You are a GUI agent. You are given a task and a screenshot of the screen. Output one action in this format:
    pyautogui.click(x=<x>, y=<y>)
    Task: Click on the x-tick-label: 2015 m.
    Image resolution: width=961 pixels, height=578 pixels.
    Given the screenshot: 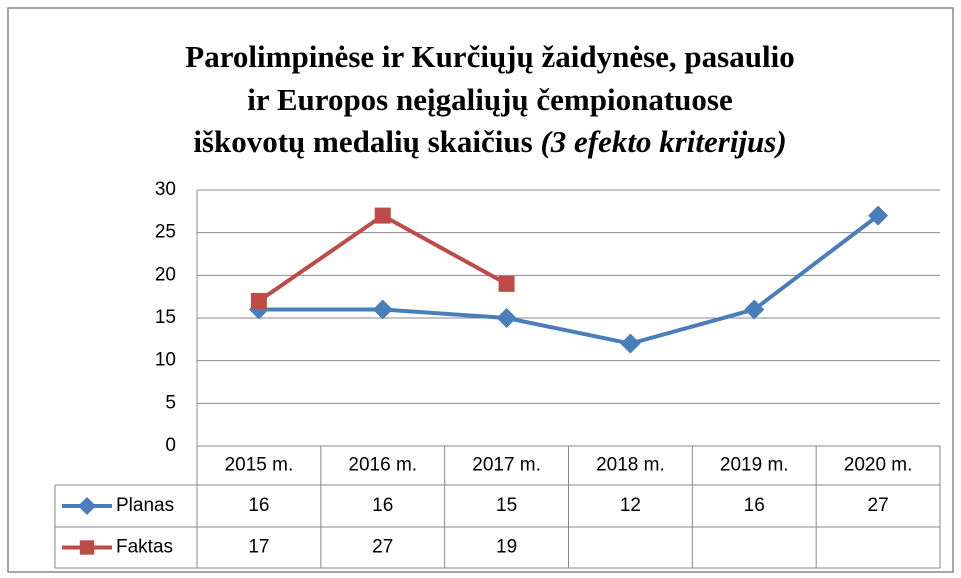 What is the action you would take?
    pyautogui.click(x=259, y=465)
    